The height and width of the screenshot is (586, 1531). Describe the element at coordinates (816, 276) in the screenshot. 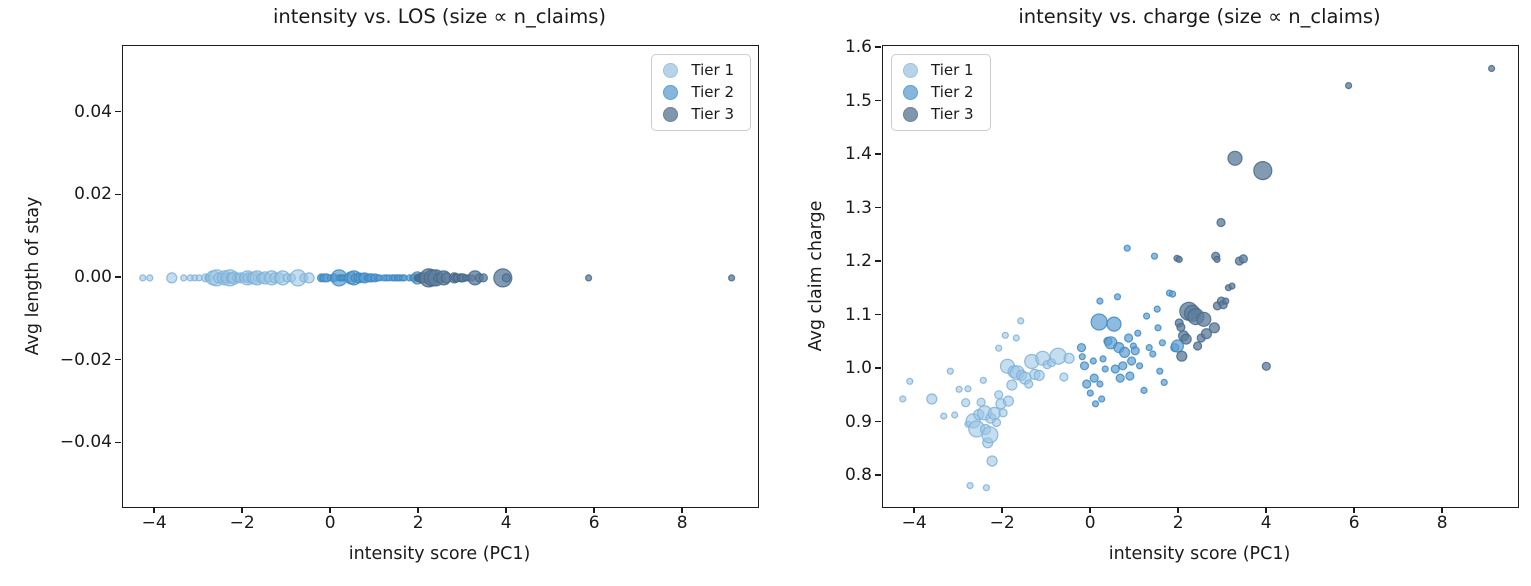

I see `right-plot-ylabel: Avg claim charge` at that location.